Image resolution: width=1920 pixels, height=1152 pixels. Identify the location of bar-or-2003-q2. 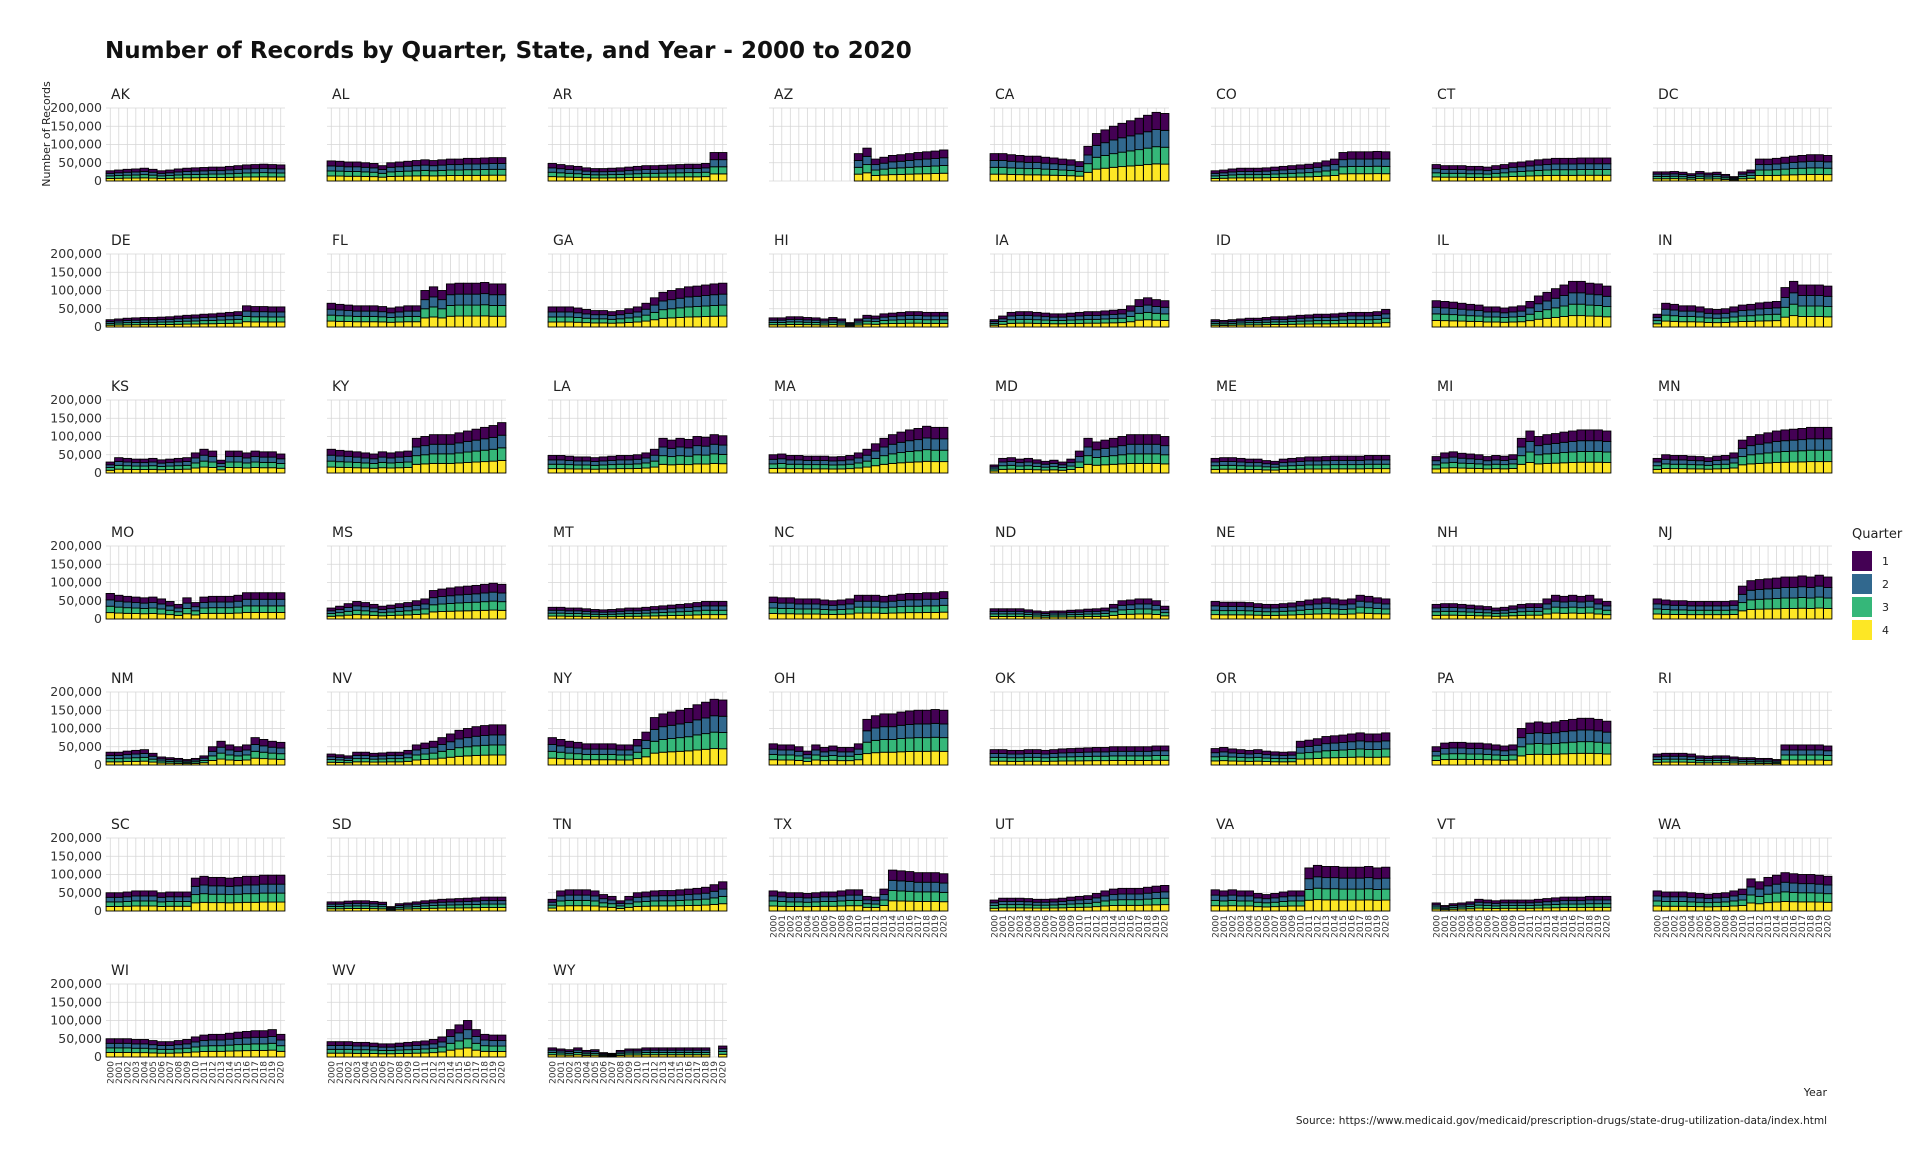
(1241, 755).